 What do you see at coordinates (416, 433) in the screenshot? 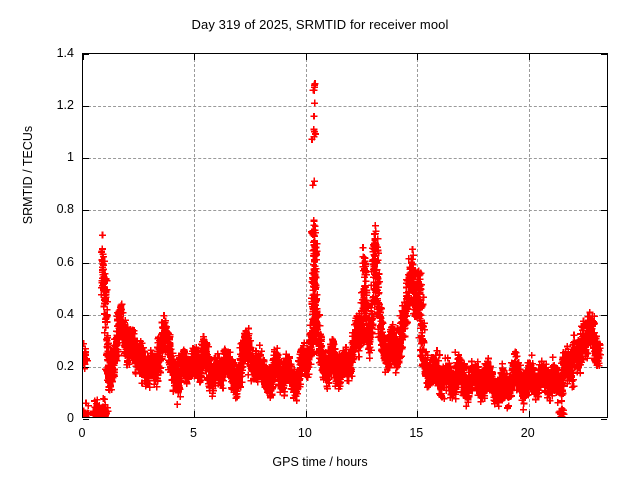
I see `x-tick-label: 15` at bounding box center [416, 433].